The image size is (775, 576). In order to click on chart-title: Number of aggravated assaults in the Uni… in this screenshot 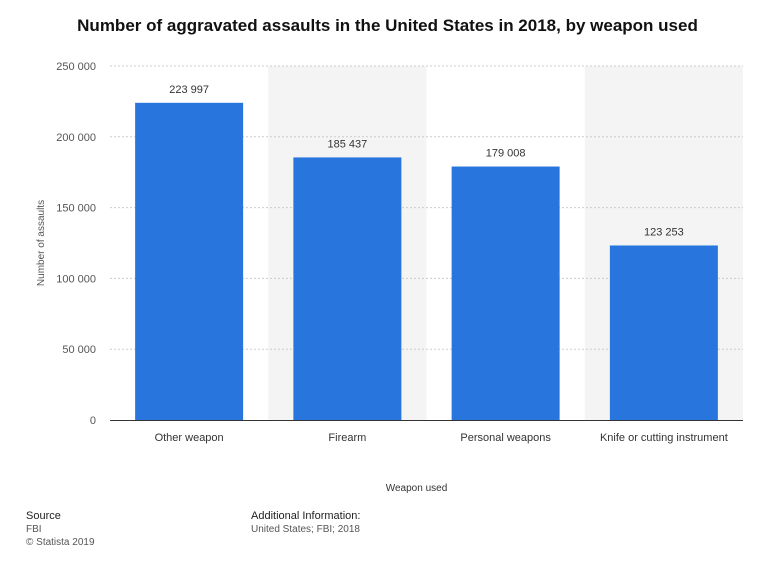, I will do `click(387, 25)`.